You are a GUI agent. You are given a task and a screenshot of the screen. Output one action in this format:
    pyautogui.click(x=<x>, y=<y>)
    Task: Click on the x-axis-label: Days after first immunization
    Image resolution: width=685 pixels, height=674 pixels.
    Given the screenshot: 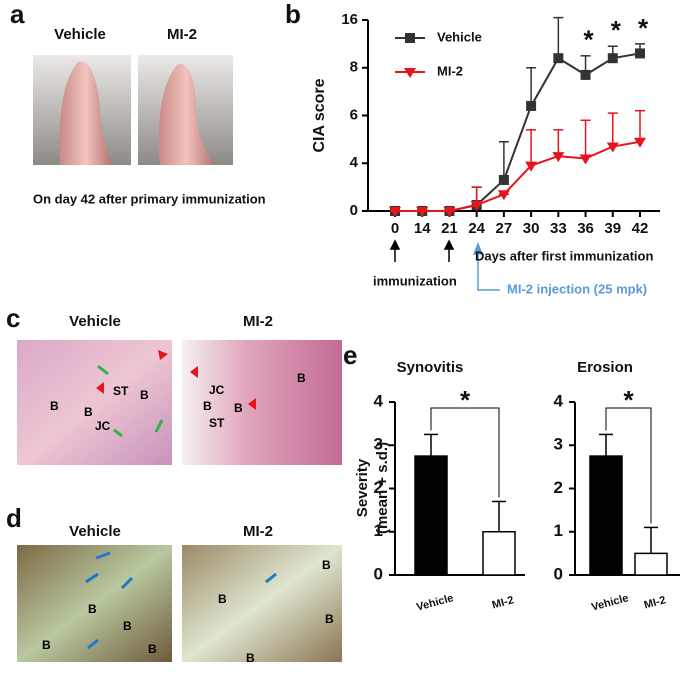 What is the action you would take?
    pyautogui.click(x=564, y=255)
    